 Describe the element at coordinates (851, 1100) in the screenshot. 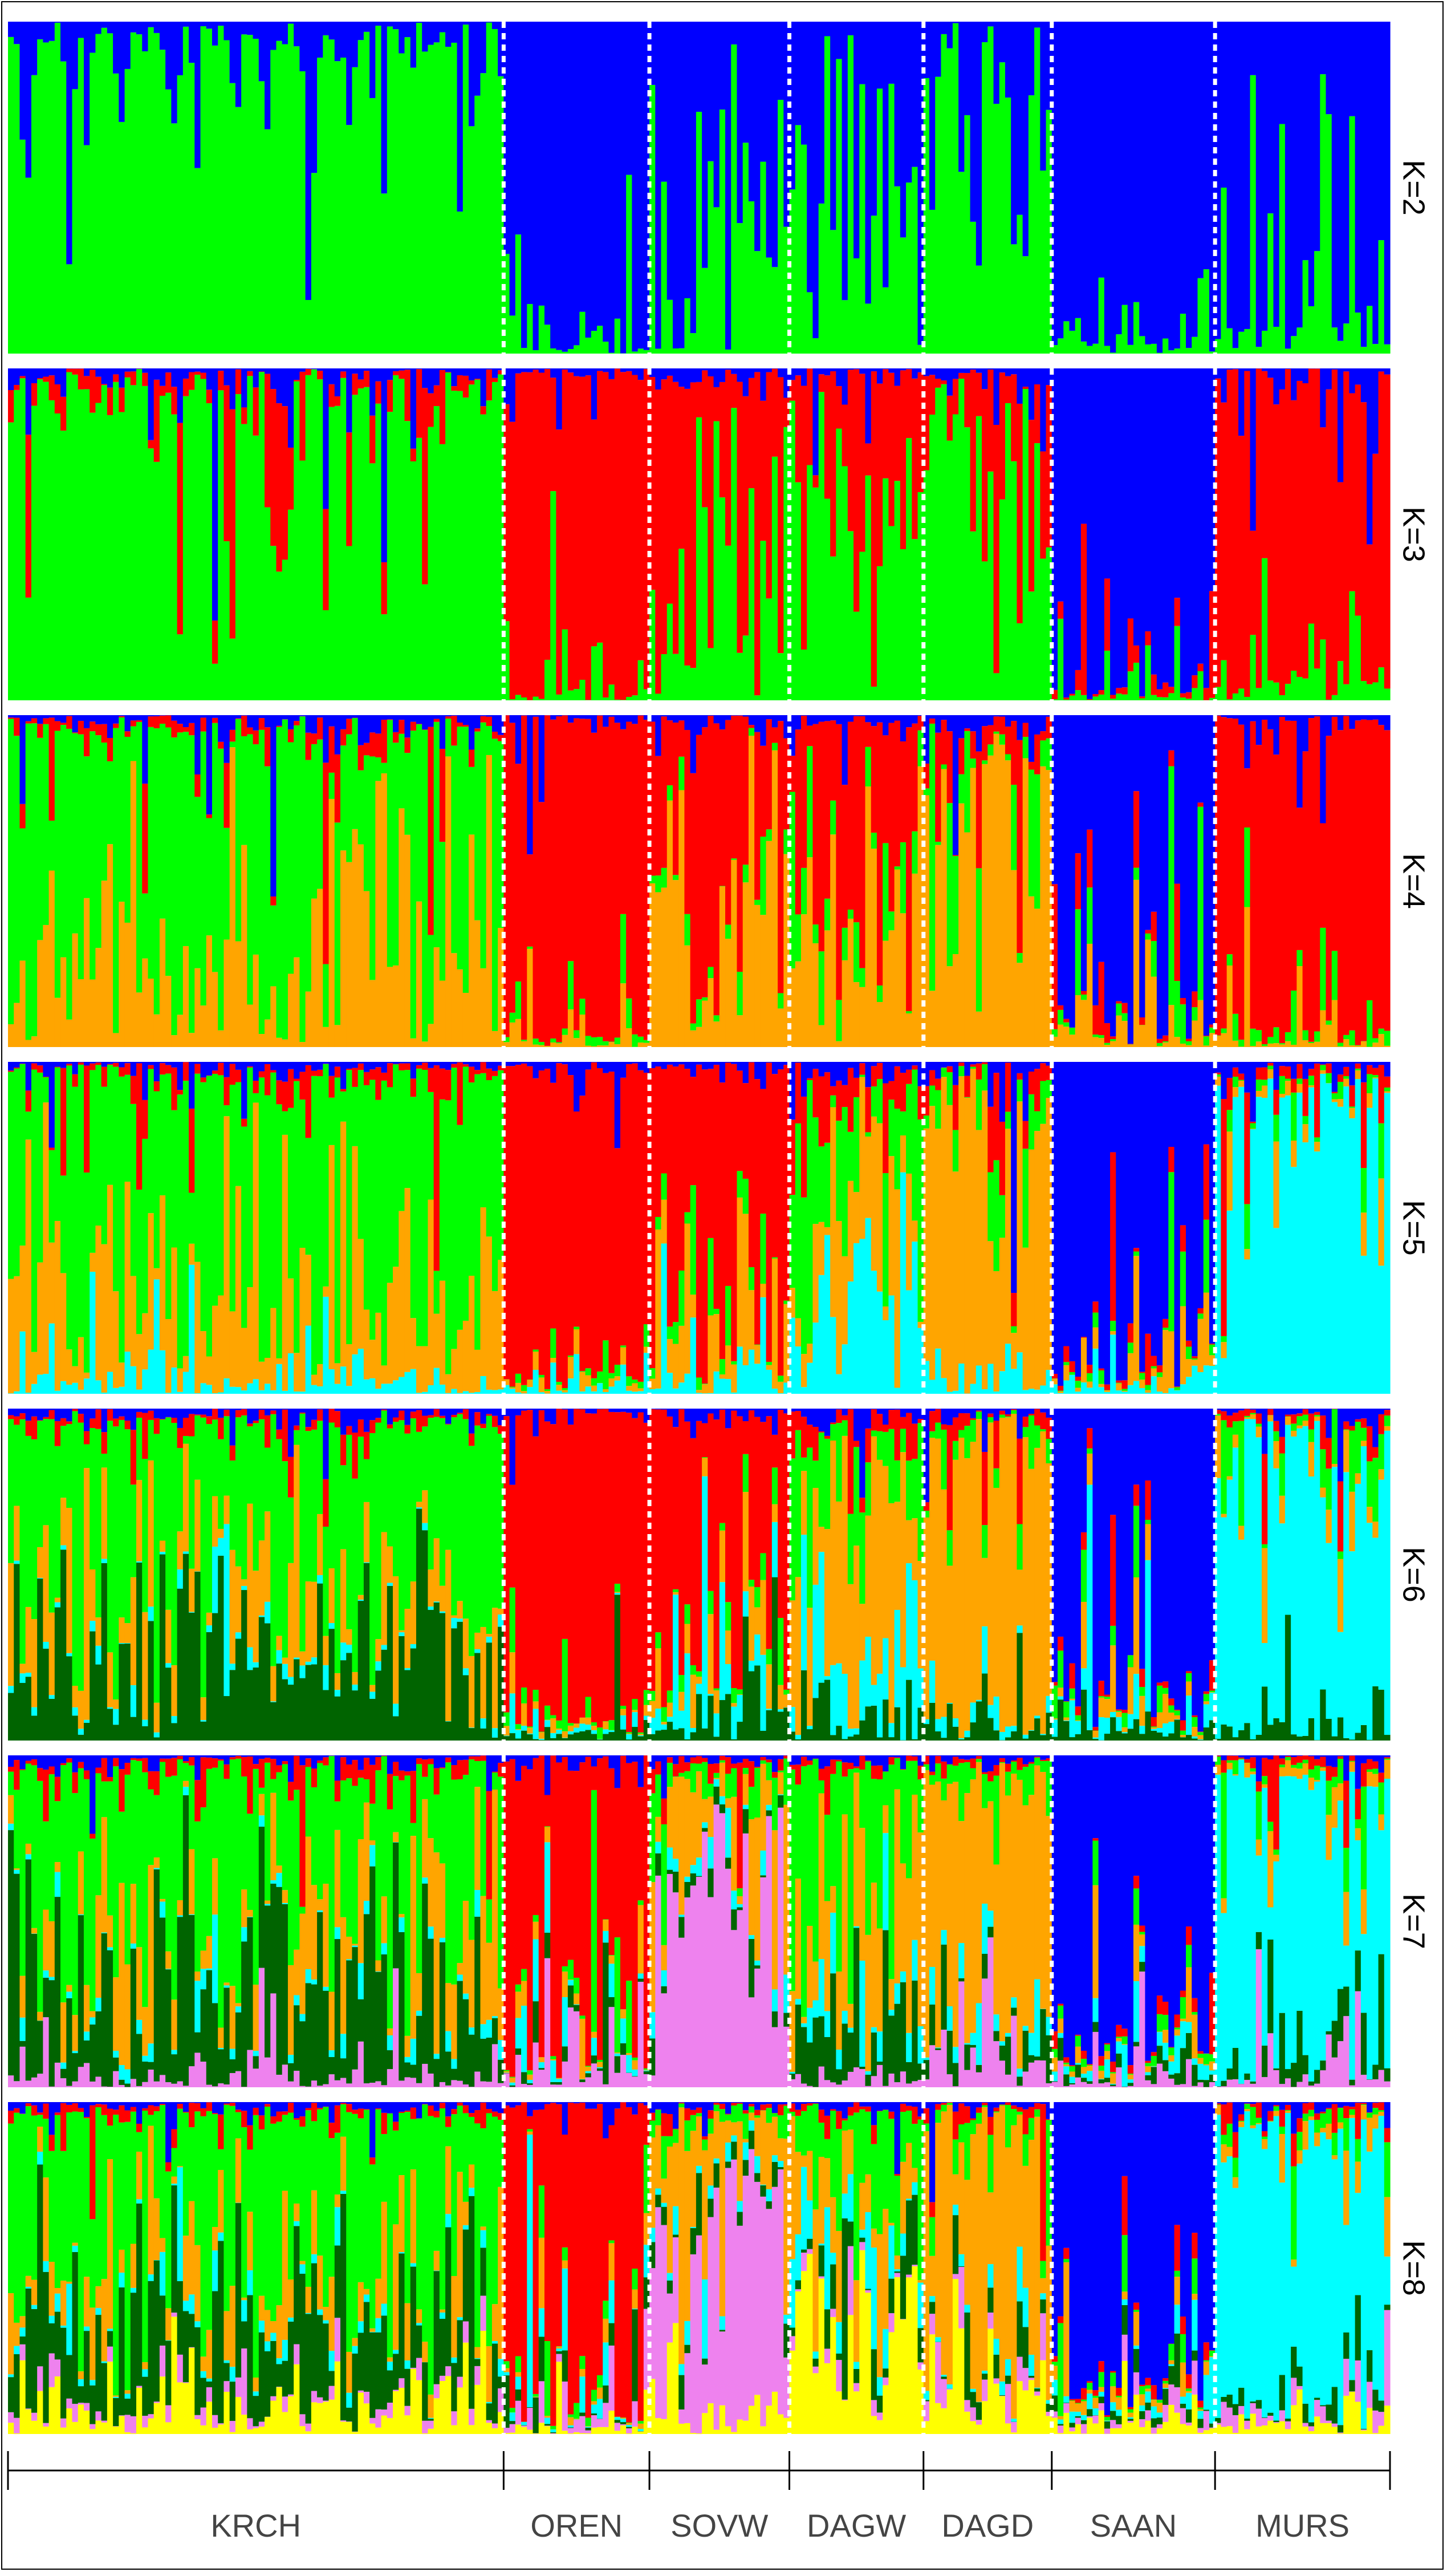

I see `bar-dagw-11-red` at that location.